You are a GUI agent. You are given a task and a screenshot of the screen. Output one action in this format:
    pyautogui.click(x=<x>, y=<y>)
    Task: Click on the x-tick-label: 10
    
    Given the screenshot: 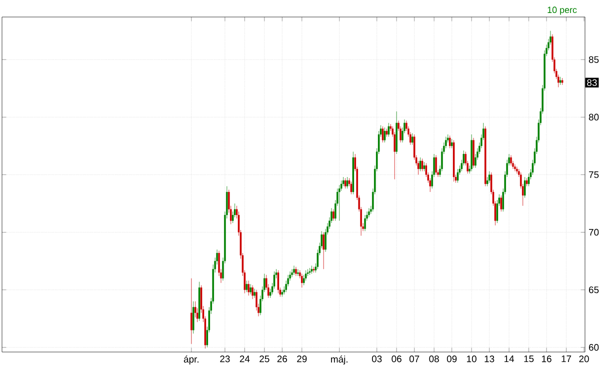 What is the action you would take?
    pyautogui.click(x=471, y=359)
    